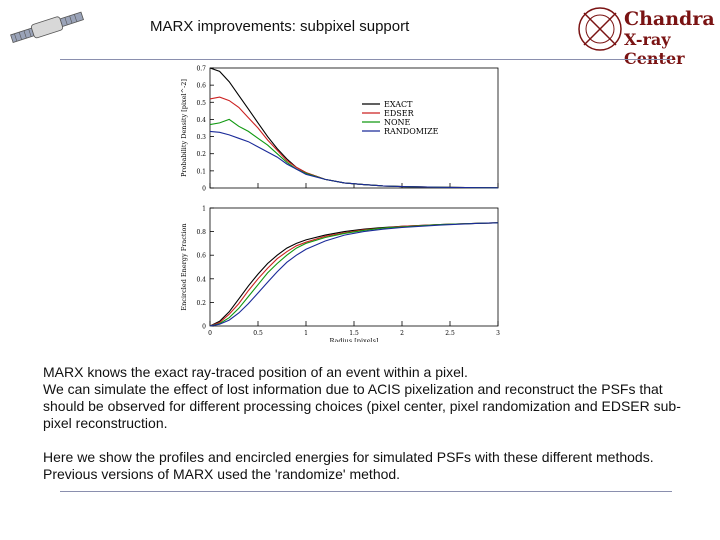  I want to click on top-ytick-label: 0.7, so click(201, 69).